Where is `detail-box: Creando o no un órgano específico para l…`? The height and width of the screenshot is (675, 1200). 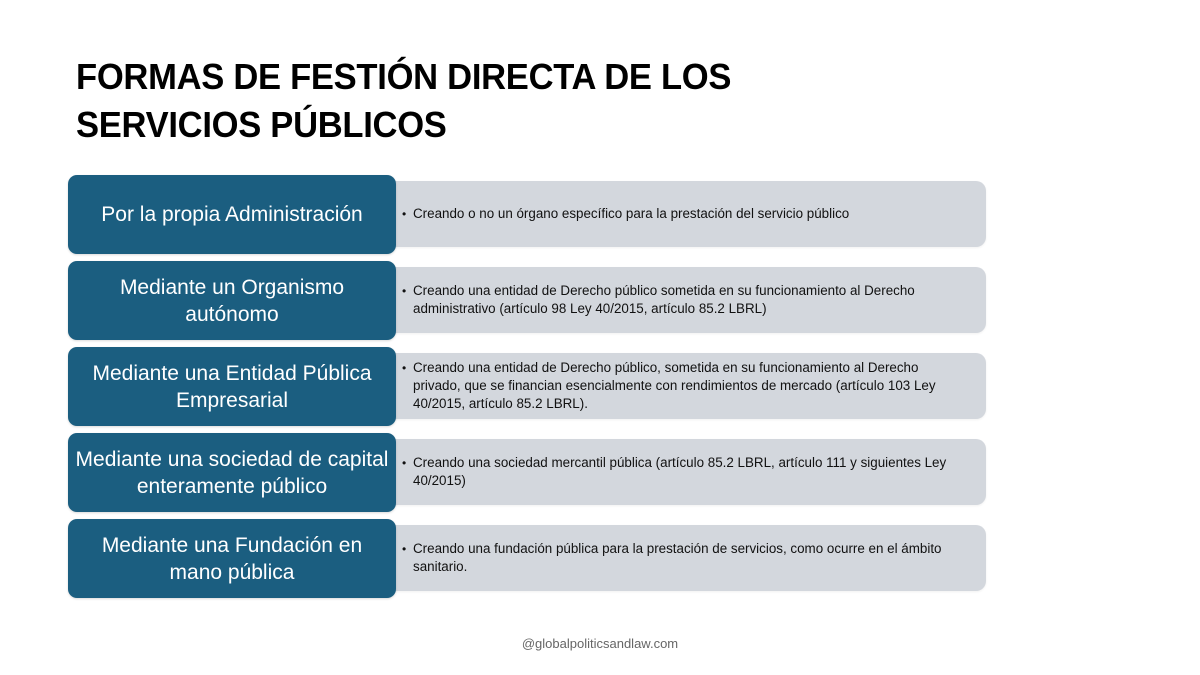
detail-box: Creando o no un órgano específico para l… is located at coordinates (689, 214).